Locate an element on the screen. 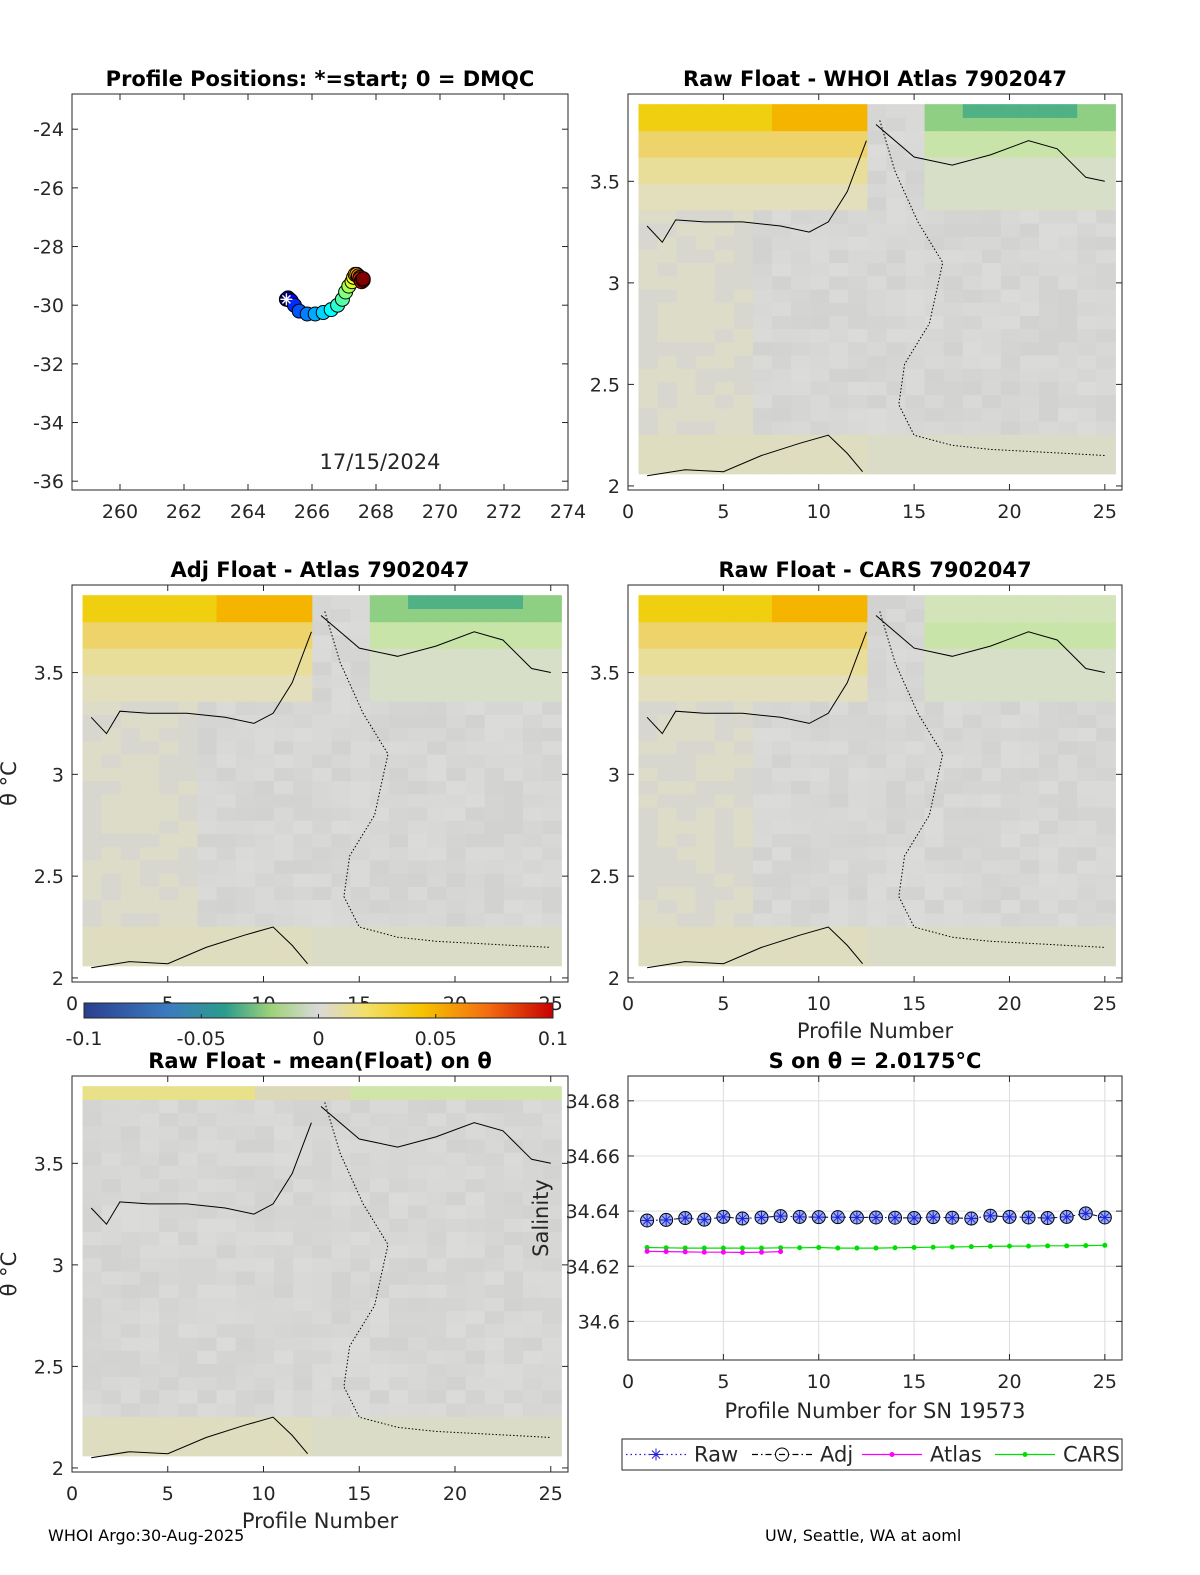 This screenshot has width=1200, height=1575. x-tick-label: 20 is located at coordinates (1009, 512).